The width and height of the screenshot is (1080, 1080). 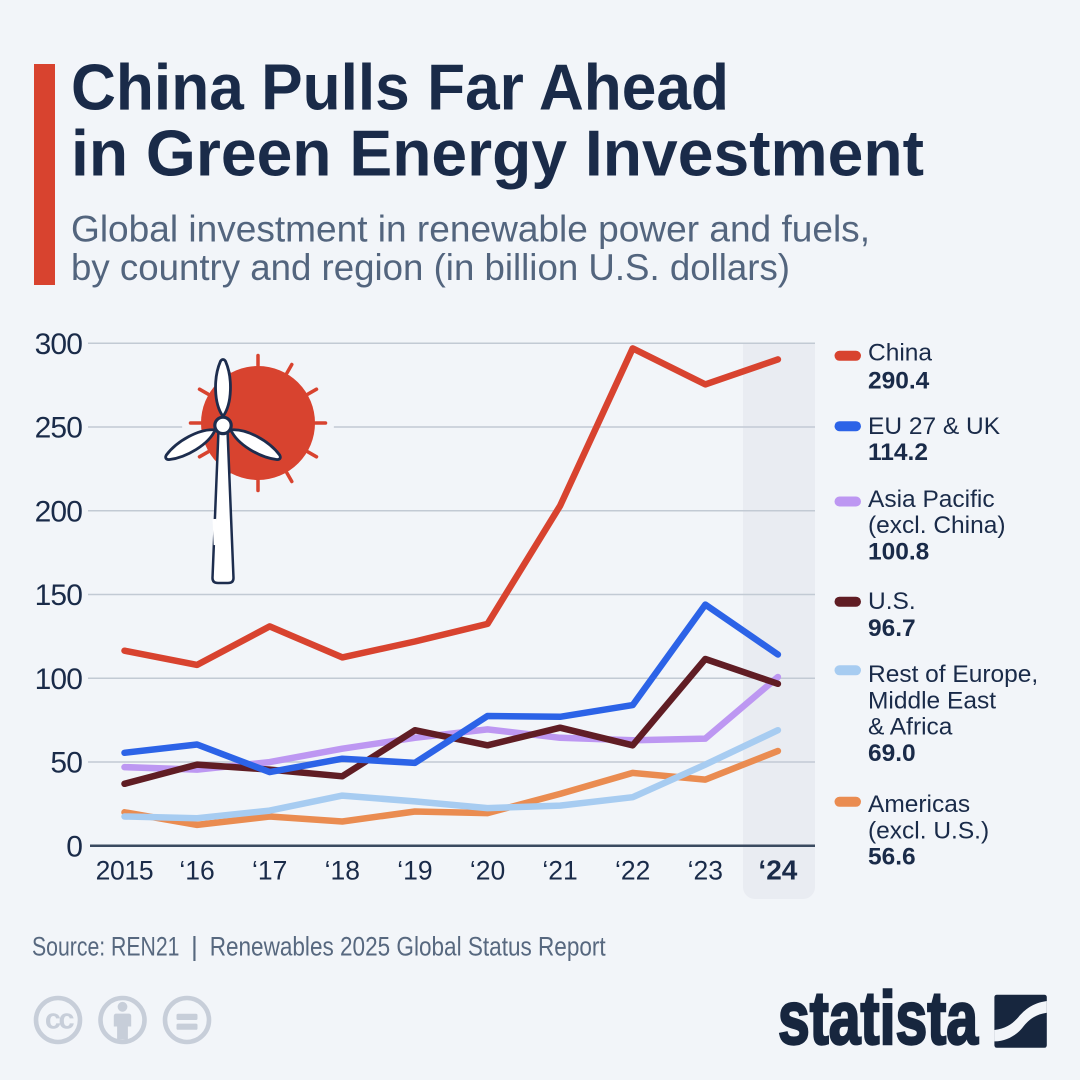 I want to click on svg-text: China, so click(x=900, y=352).